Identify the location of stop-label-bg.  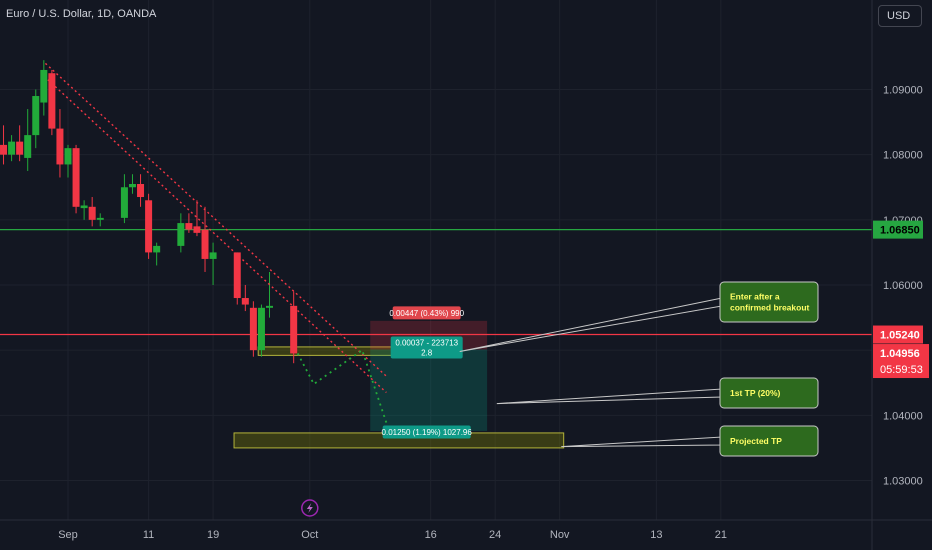
(426, 313).